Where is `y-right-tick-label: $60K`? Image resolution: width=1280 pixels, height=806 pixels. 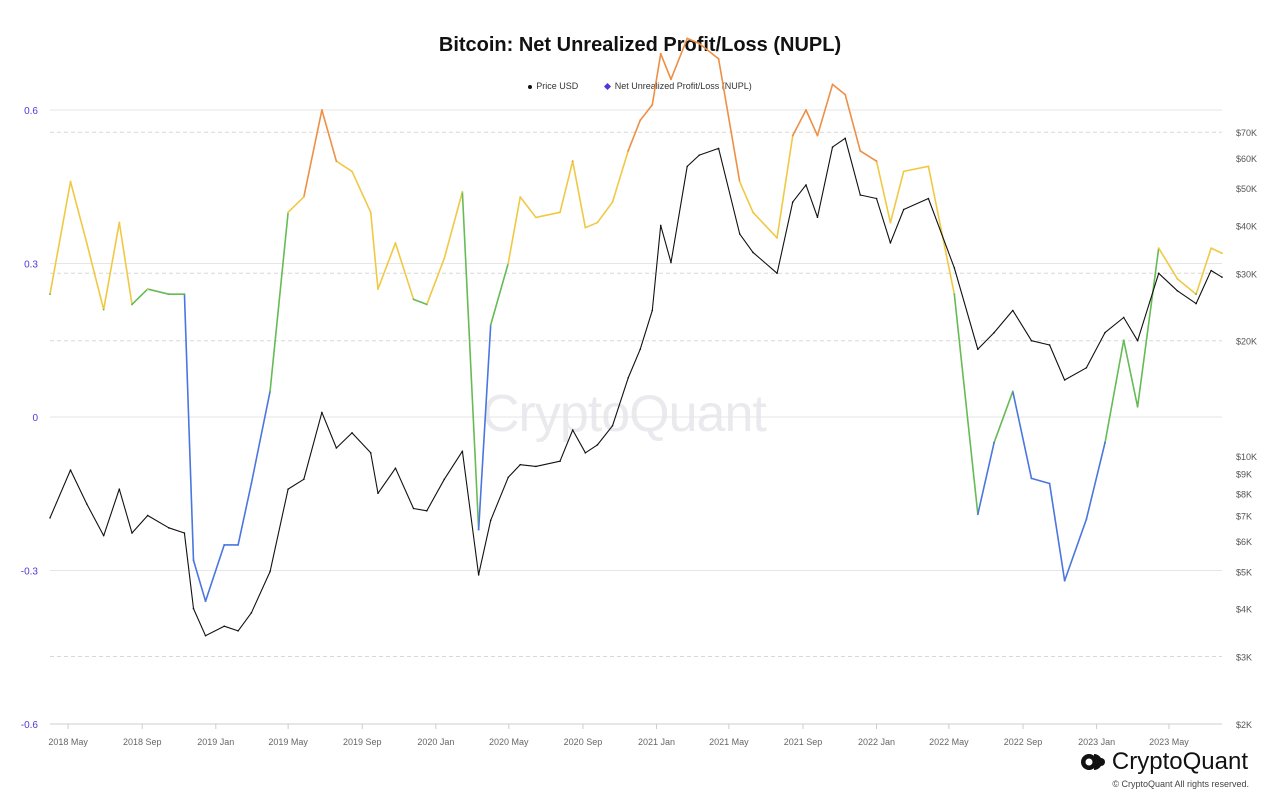 y-right-tick-label: $60K is located at coordinates (1246, 159).